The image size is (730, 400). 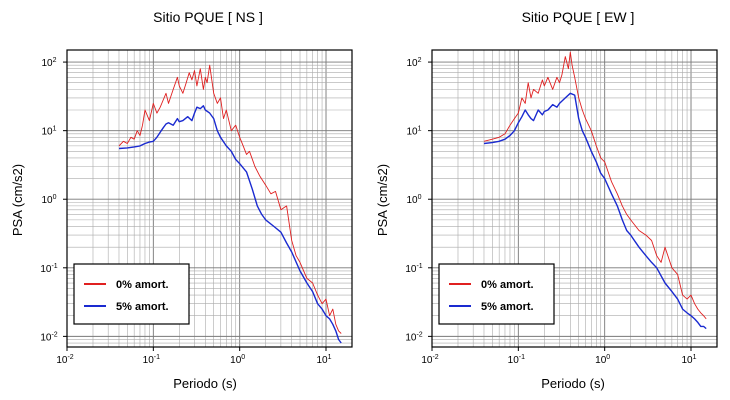 What do you see at coordinates (578, 17) in the screenshot?
I see `chart-title: Sitio PQUE [ EW ]` at bounding box center [578, 17].